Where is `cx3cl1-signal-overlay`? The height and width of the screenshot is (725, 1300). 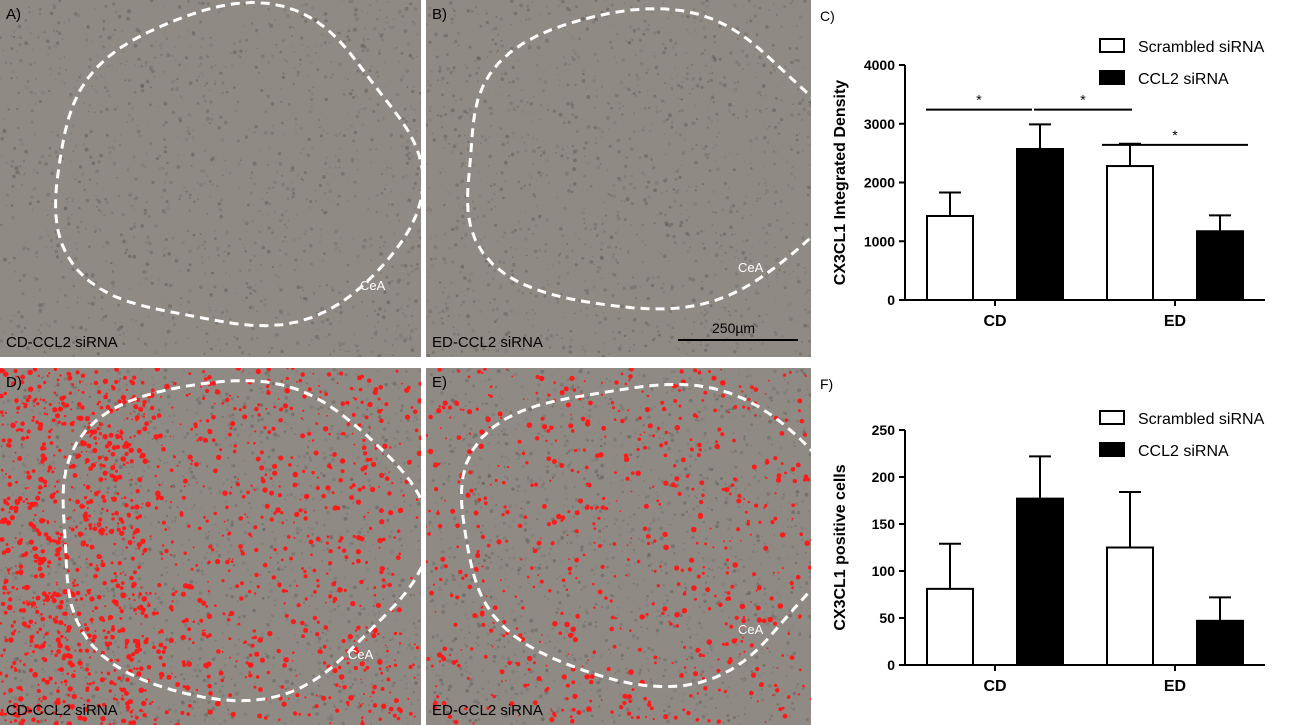 cx3cl1-signal-overlay is located at coordinates (618, 546).